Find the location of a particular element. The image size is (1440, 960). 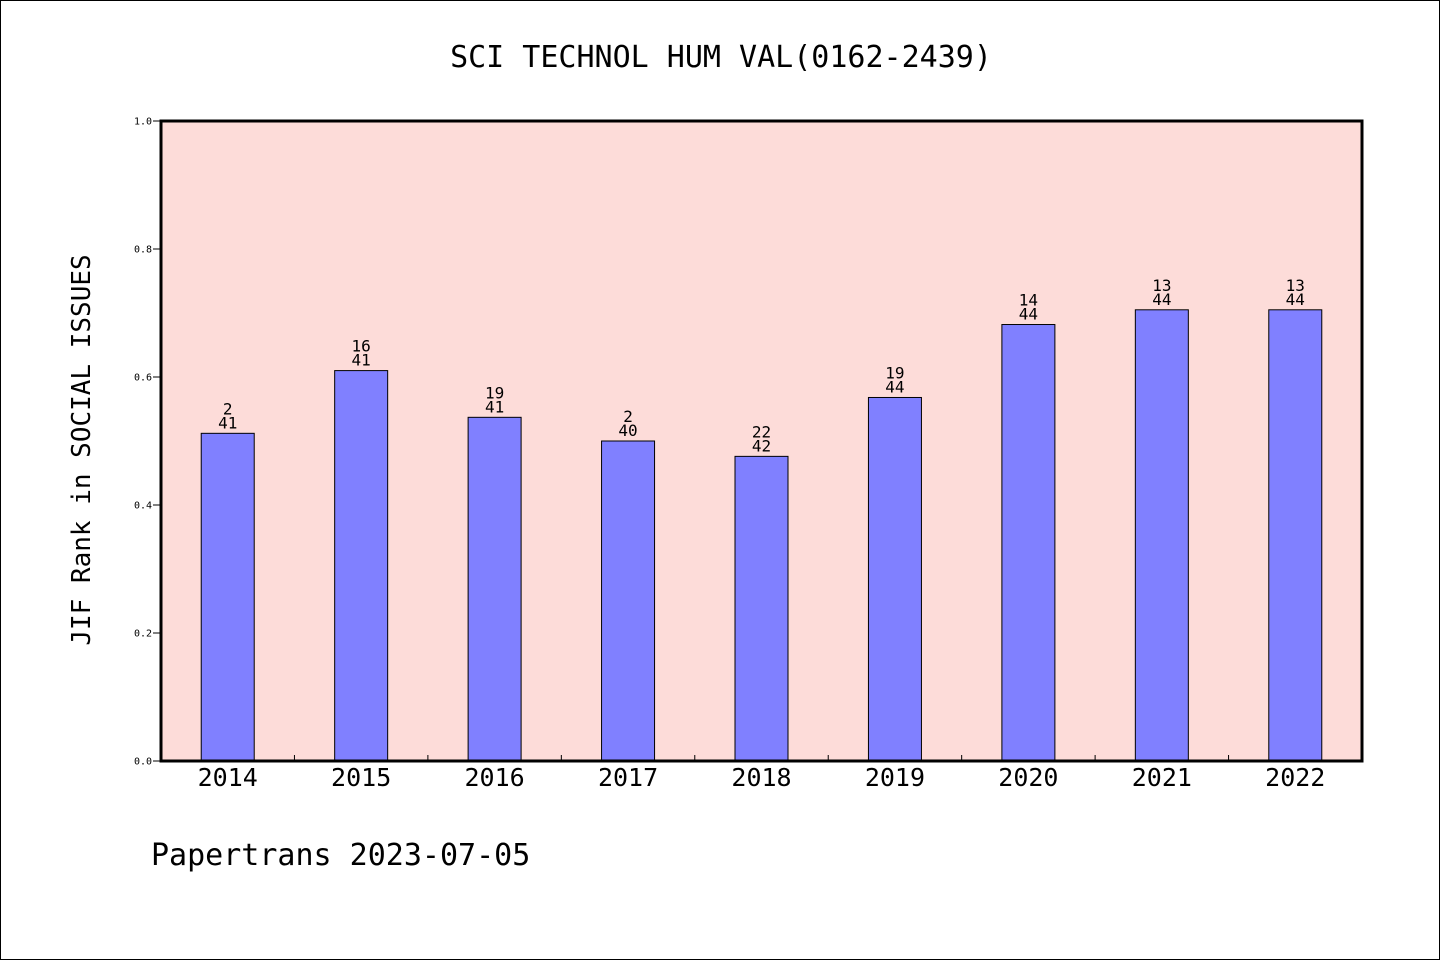

y-tick-label: 0.6 is located at coordinates (143, 378).